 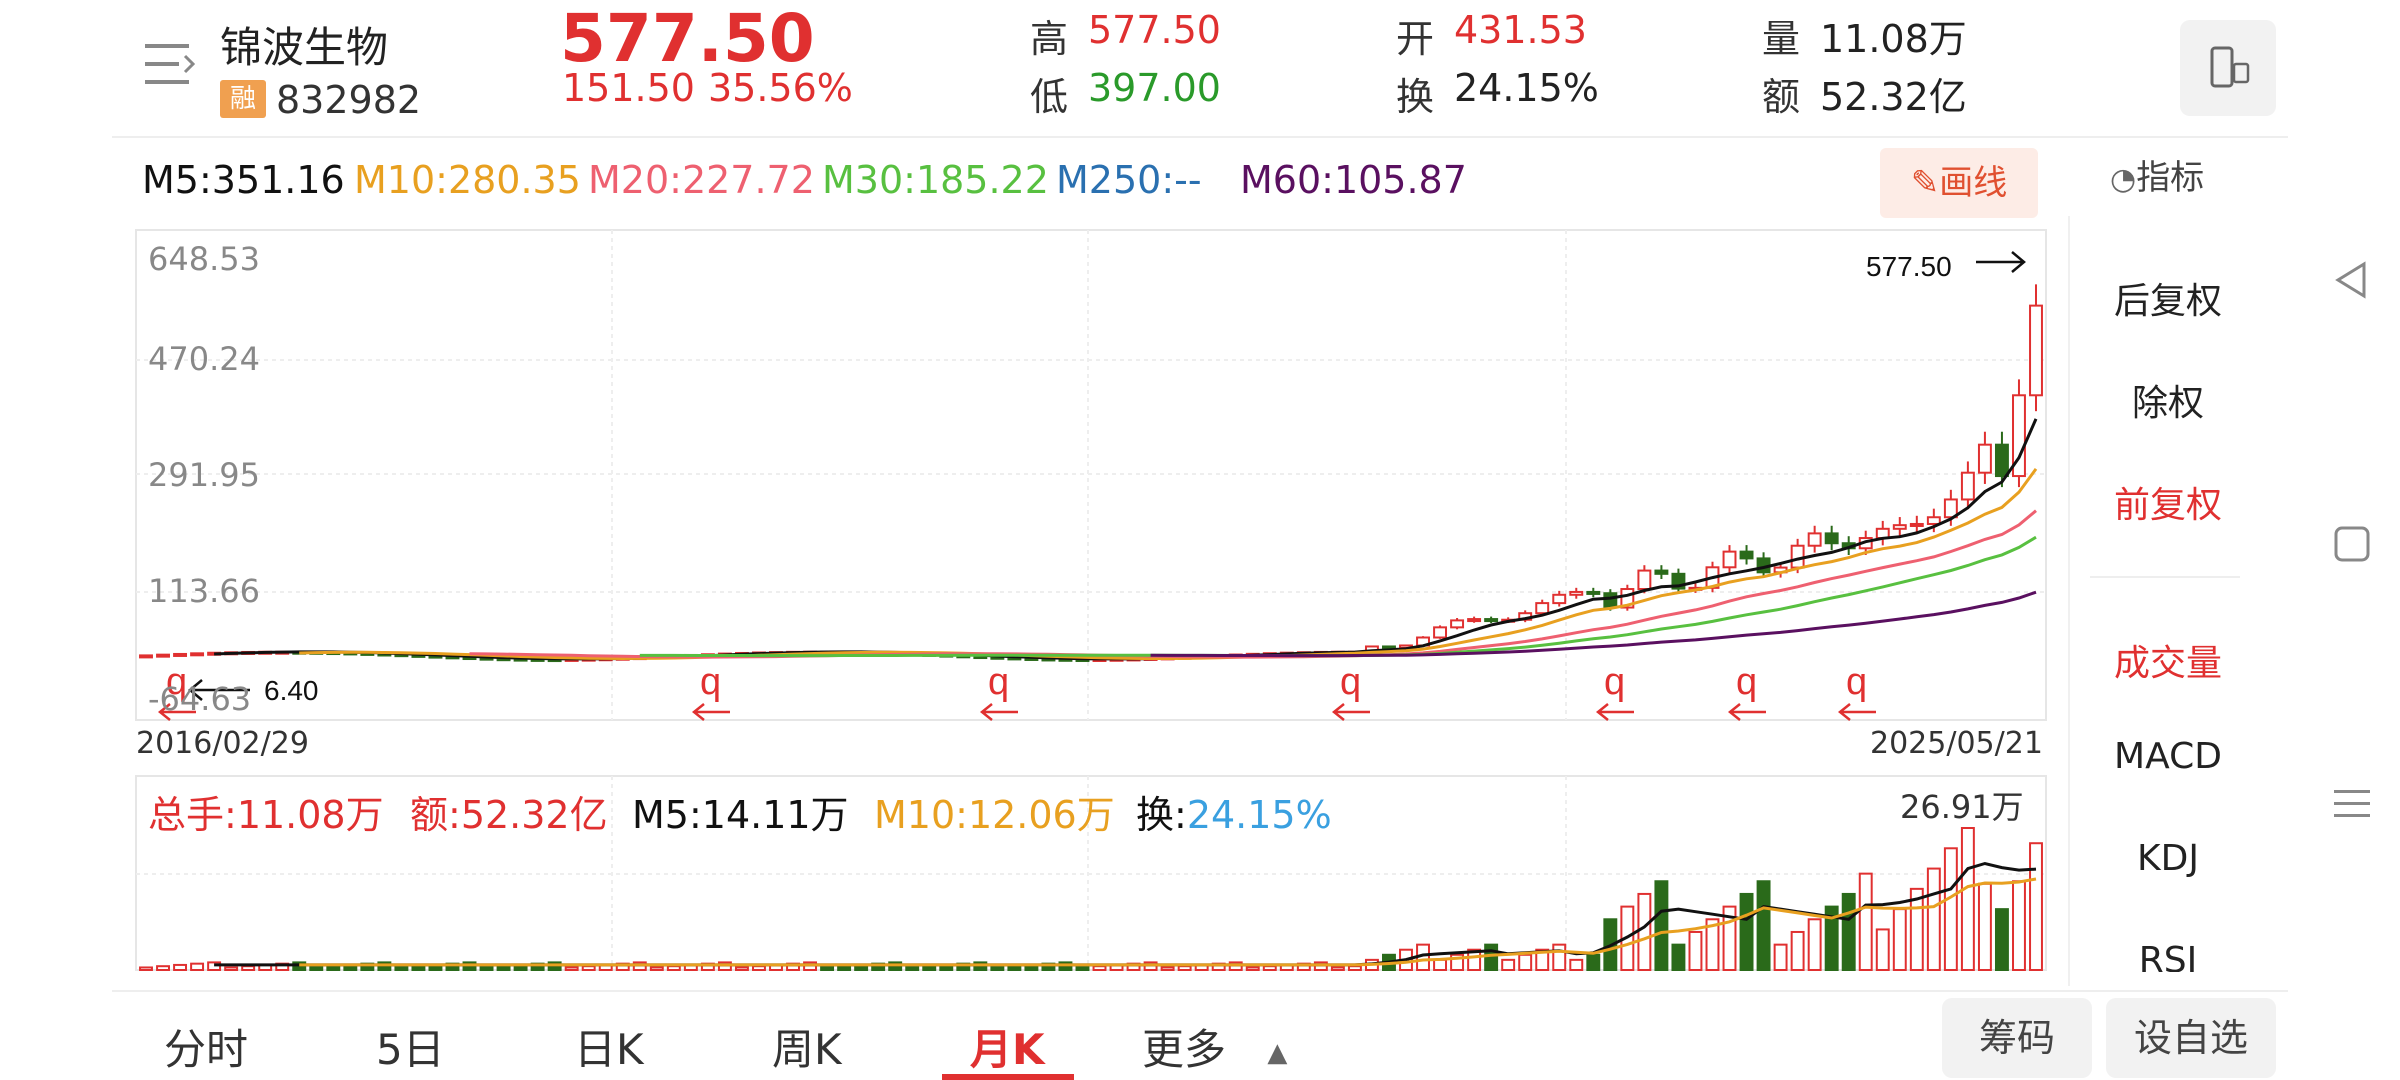 What do you see at coordinates (2167, 663) in the screenshot?
I see `volume-indicator-button: 成交量` at bounding box center [2167, 663].